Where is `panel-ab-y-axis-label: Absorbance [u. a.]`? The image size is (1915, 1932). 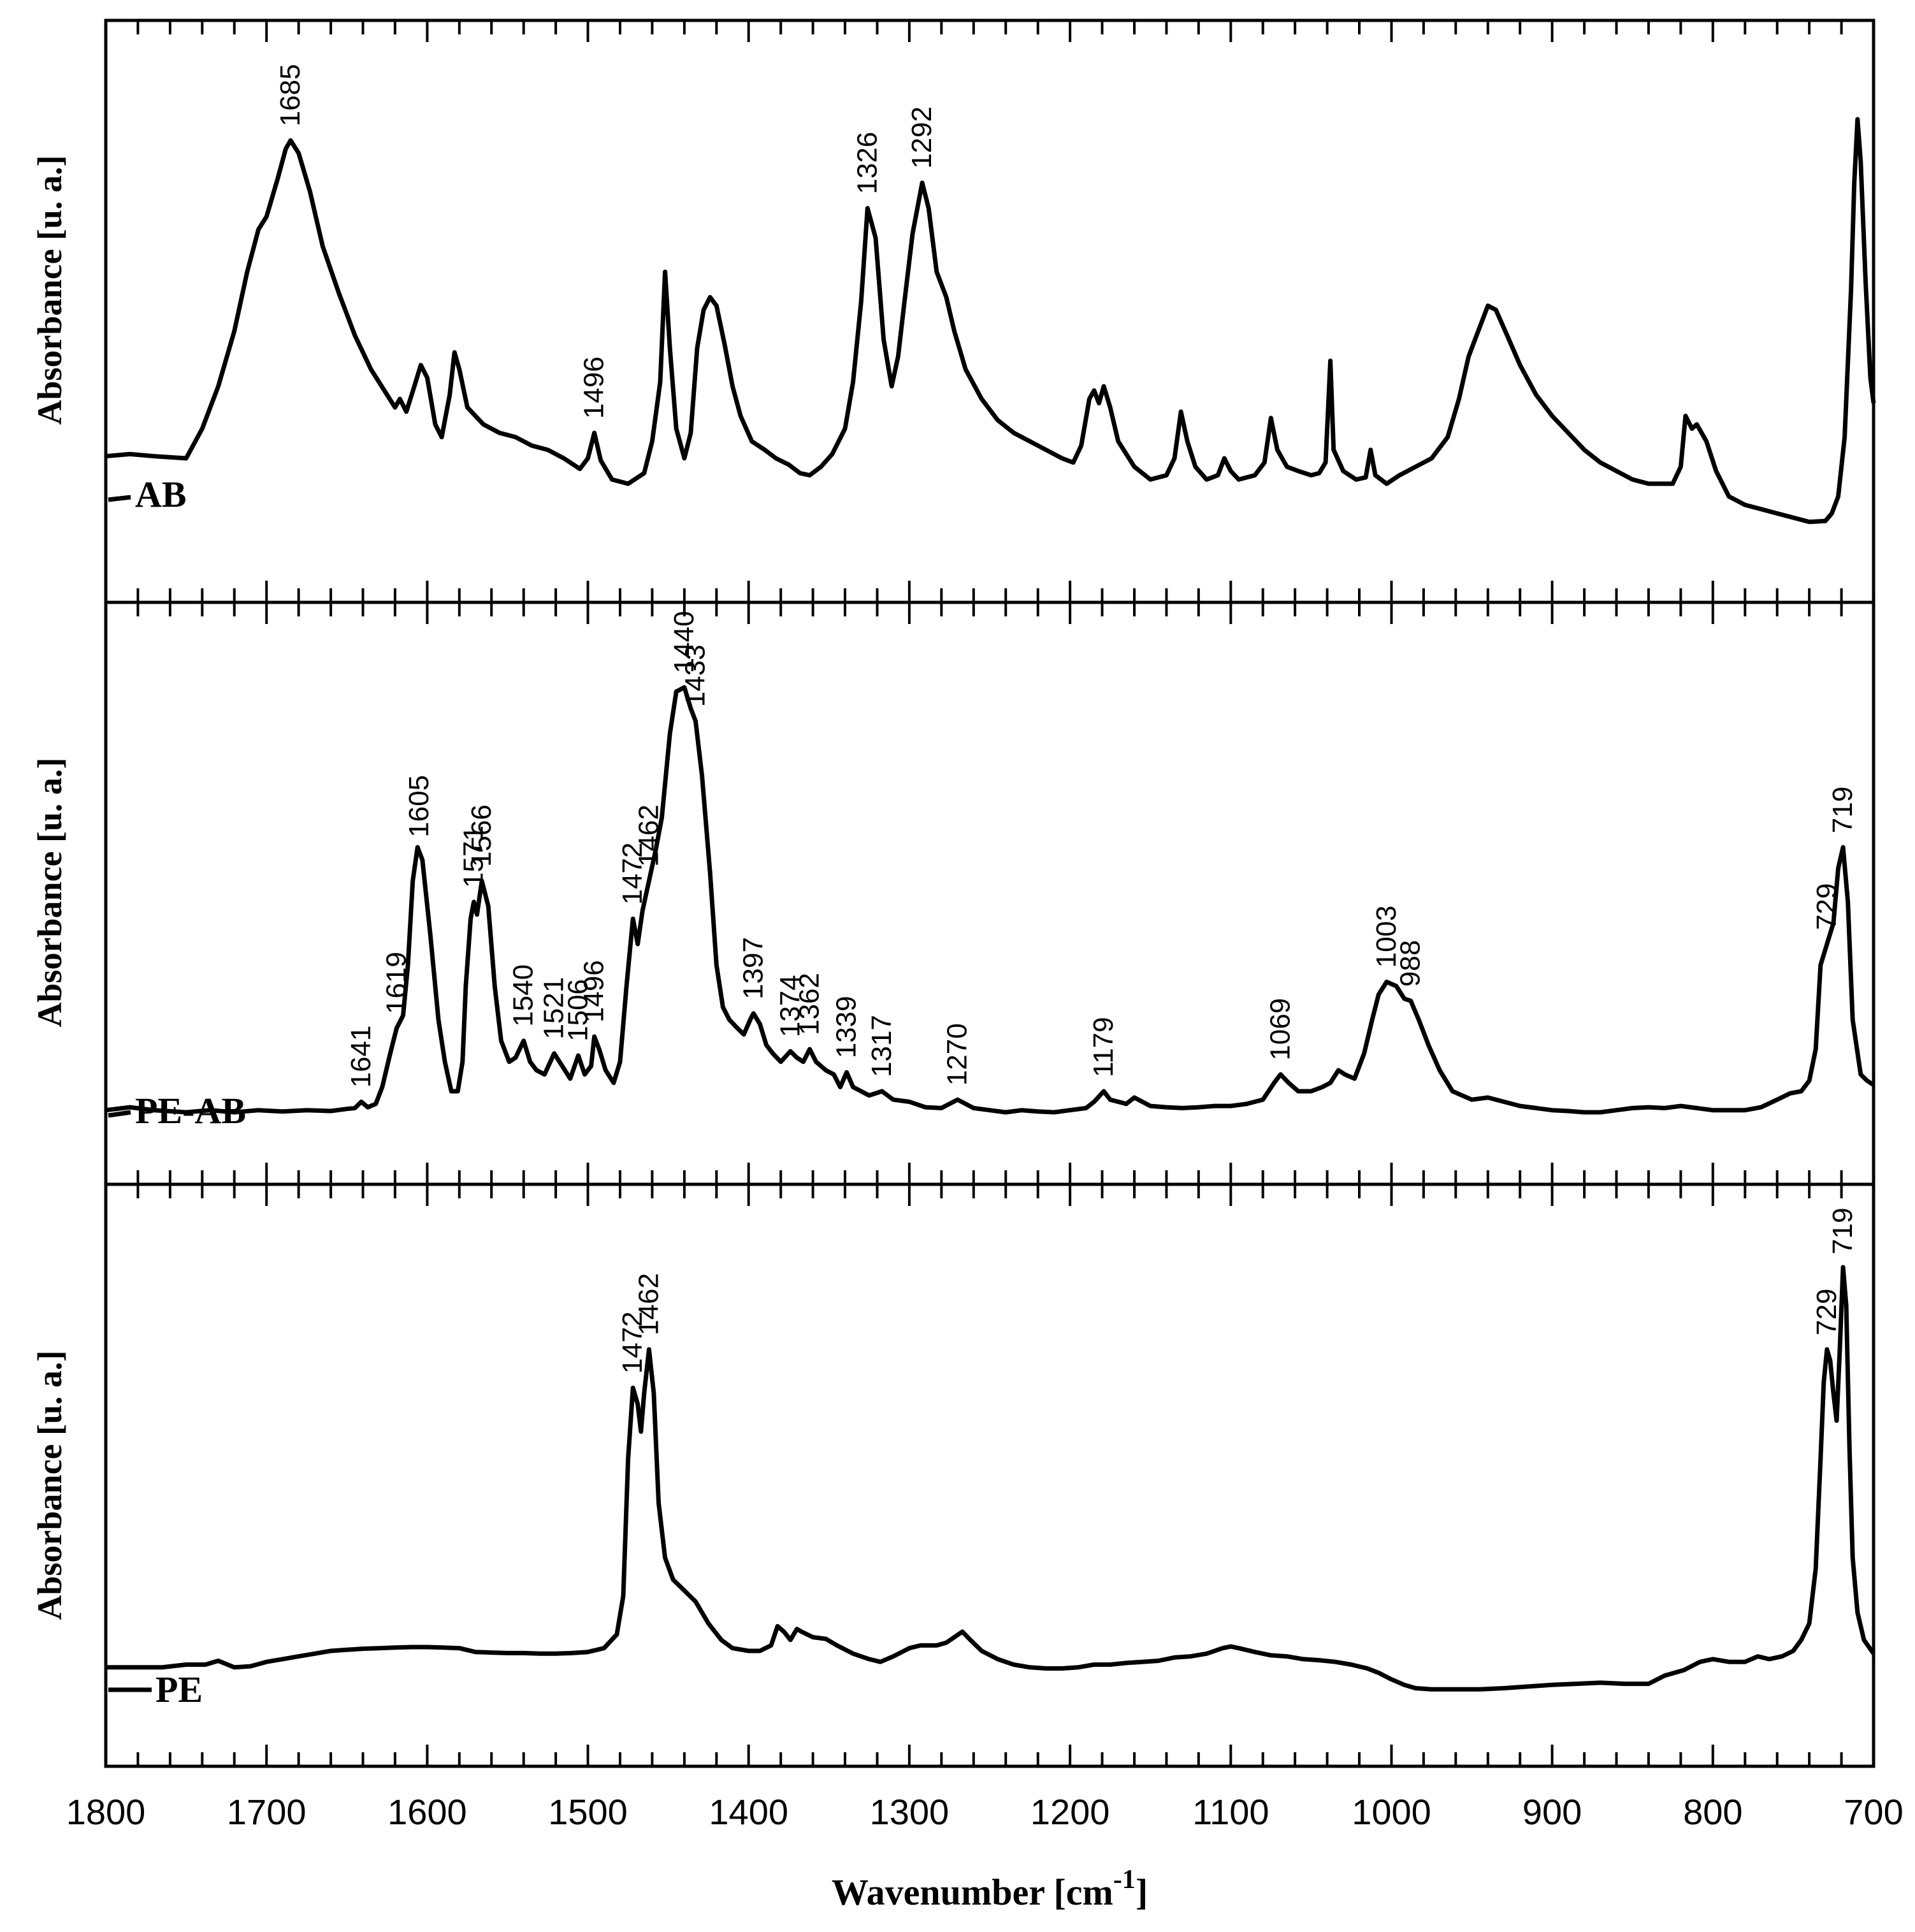 panel-ab-y-axis-label: Absorbance [u. a.] is located at coordinates (50, 290).